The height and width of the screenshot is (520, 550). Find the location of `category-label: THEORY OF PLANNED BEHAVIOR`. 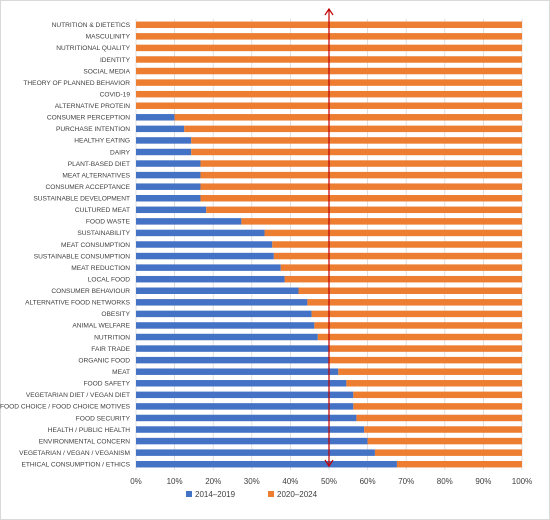

category-label: THEORY OF PLANNED BEHAVIOR is located at coordinates (76, 83).